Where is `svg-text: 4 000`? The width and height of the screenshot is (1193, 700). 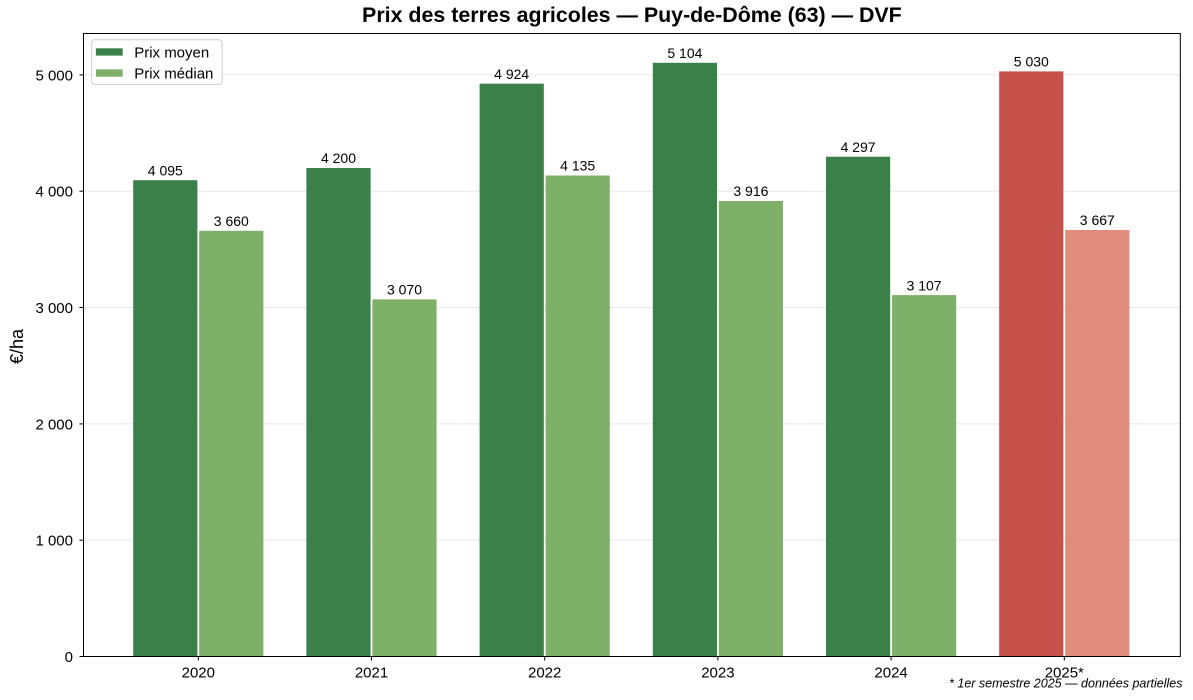 svg-text: 4 000 is located at coordinates (54, 192).